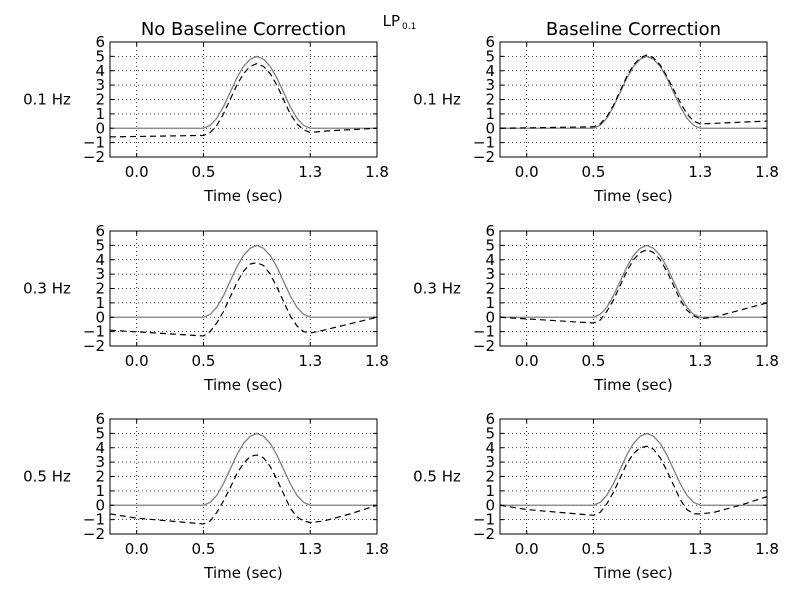  Describe the element at coordinates (437, 289) in the screenshot. I see `frequency-label: 0.3 Hz` at that location.